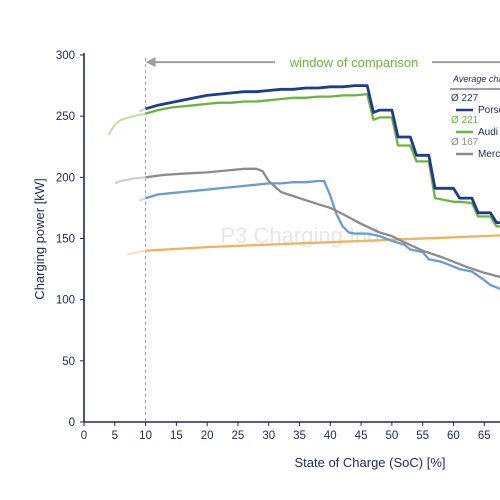 Image resolution: width=500 pixels, height=500 pixels. I want to click on legend-name-0: Porsc, so click(489, 110).